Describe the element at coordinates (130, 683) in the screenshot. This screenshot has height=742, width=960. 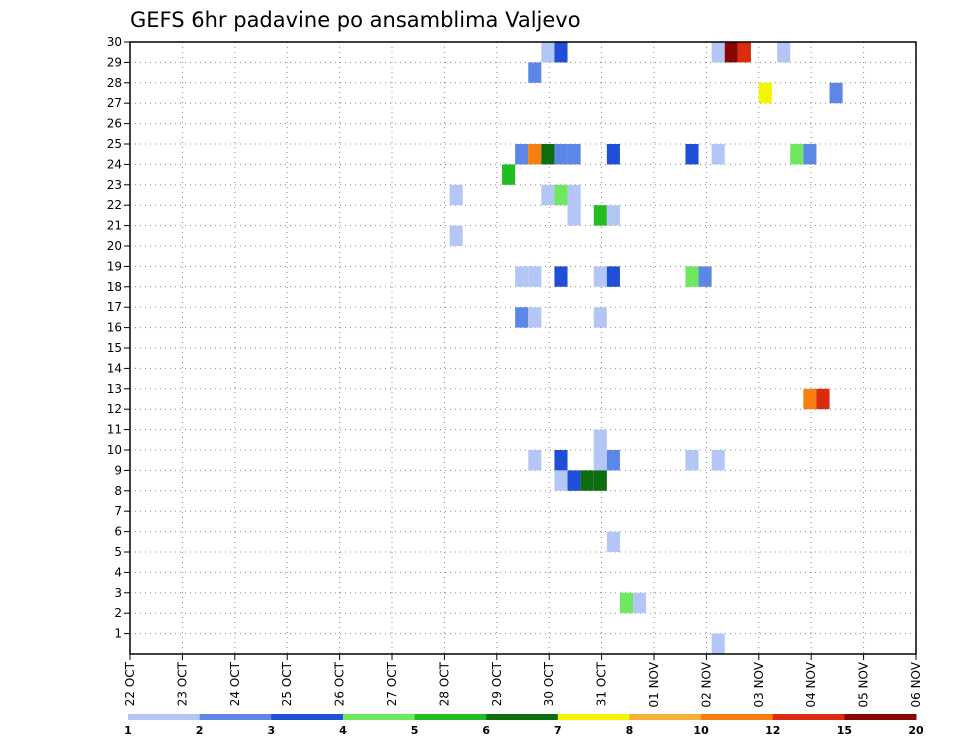
I see `x-tick-label: 22 OCT` at that location.